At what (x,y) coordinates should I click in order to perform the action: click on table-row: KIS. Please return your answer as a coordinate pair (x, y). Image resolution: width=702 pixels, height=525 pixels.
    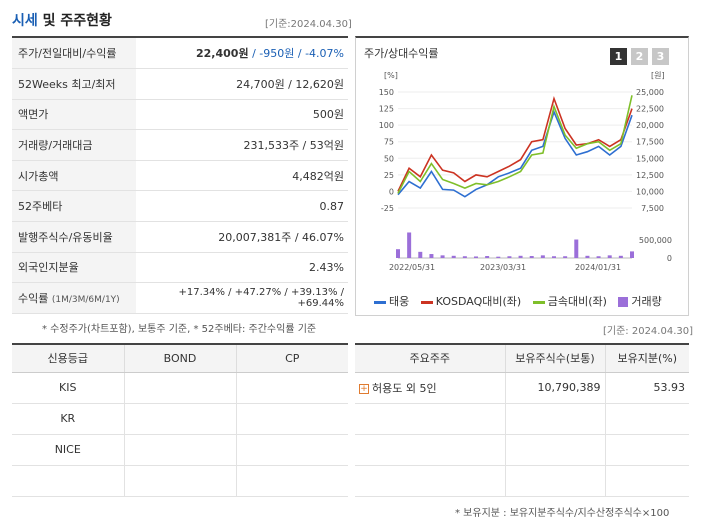
    Looking at the image, I should click on (180, 388).